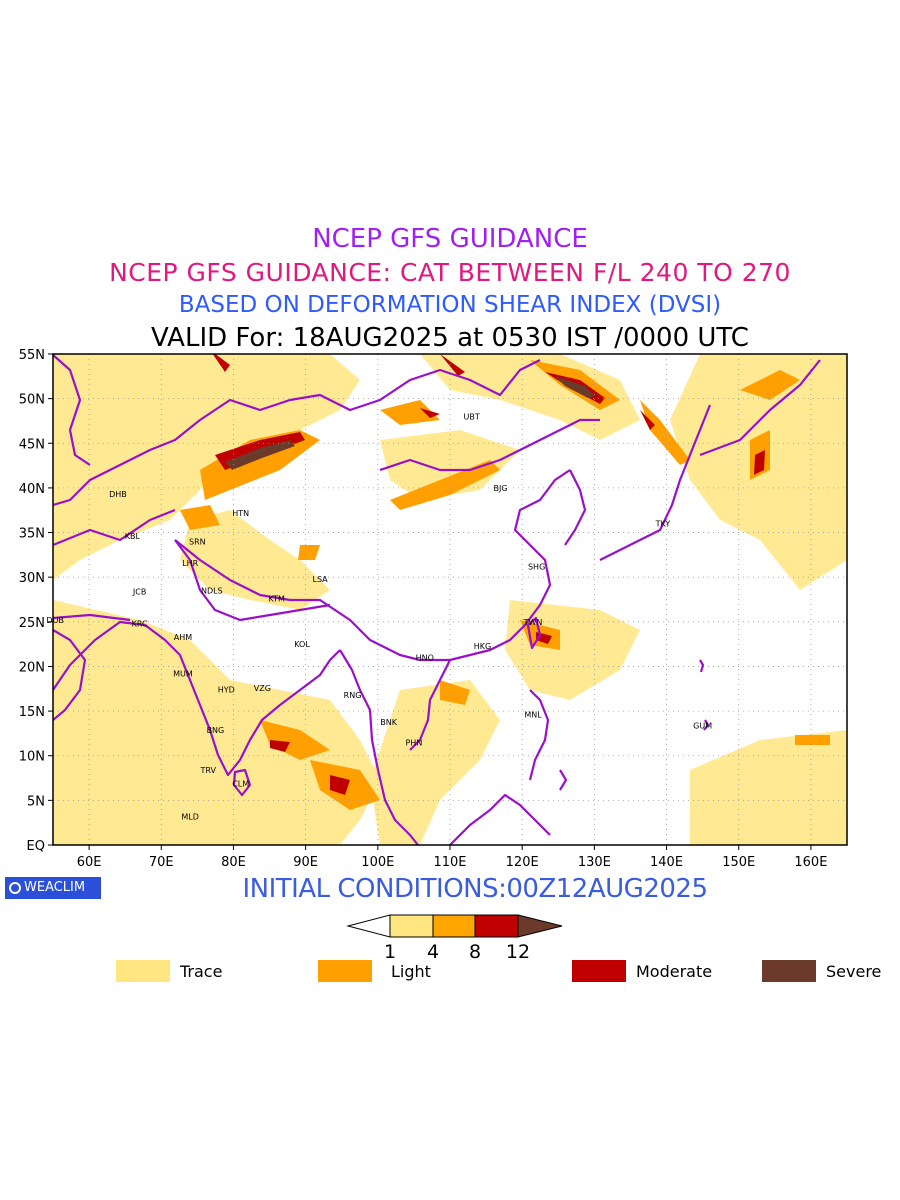  What do you see at coordinates (599, 971) in the screenshot?
I see `legend-swatch-moderate` at bounding box center [599, 971].